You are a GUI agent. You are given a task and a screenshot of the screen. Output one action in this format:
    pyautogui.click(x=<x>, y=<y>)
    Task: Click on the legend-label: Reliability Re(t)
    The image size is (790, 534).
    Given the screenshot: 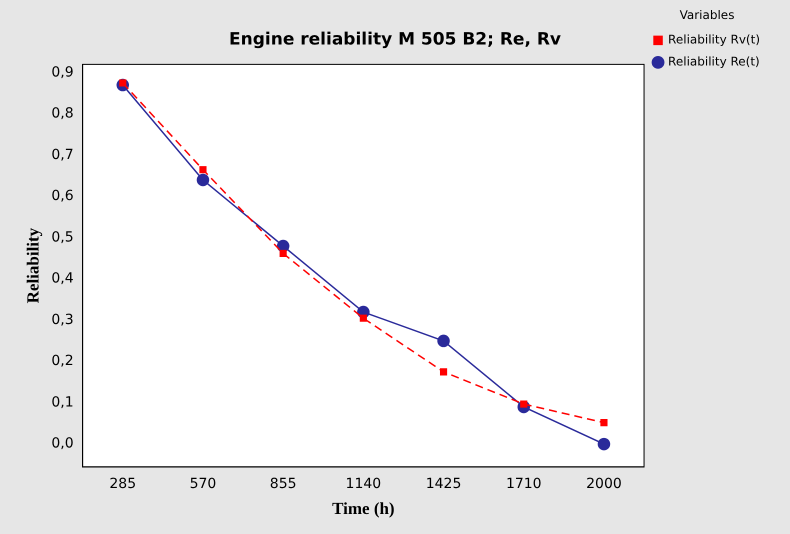 What is the action you would take?
    pyautogui.click(x=714, y=61)
    